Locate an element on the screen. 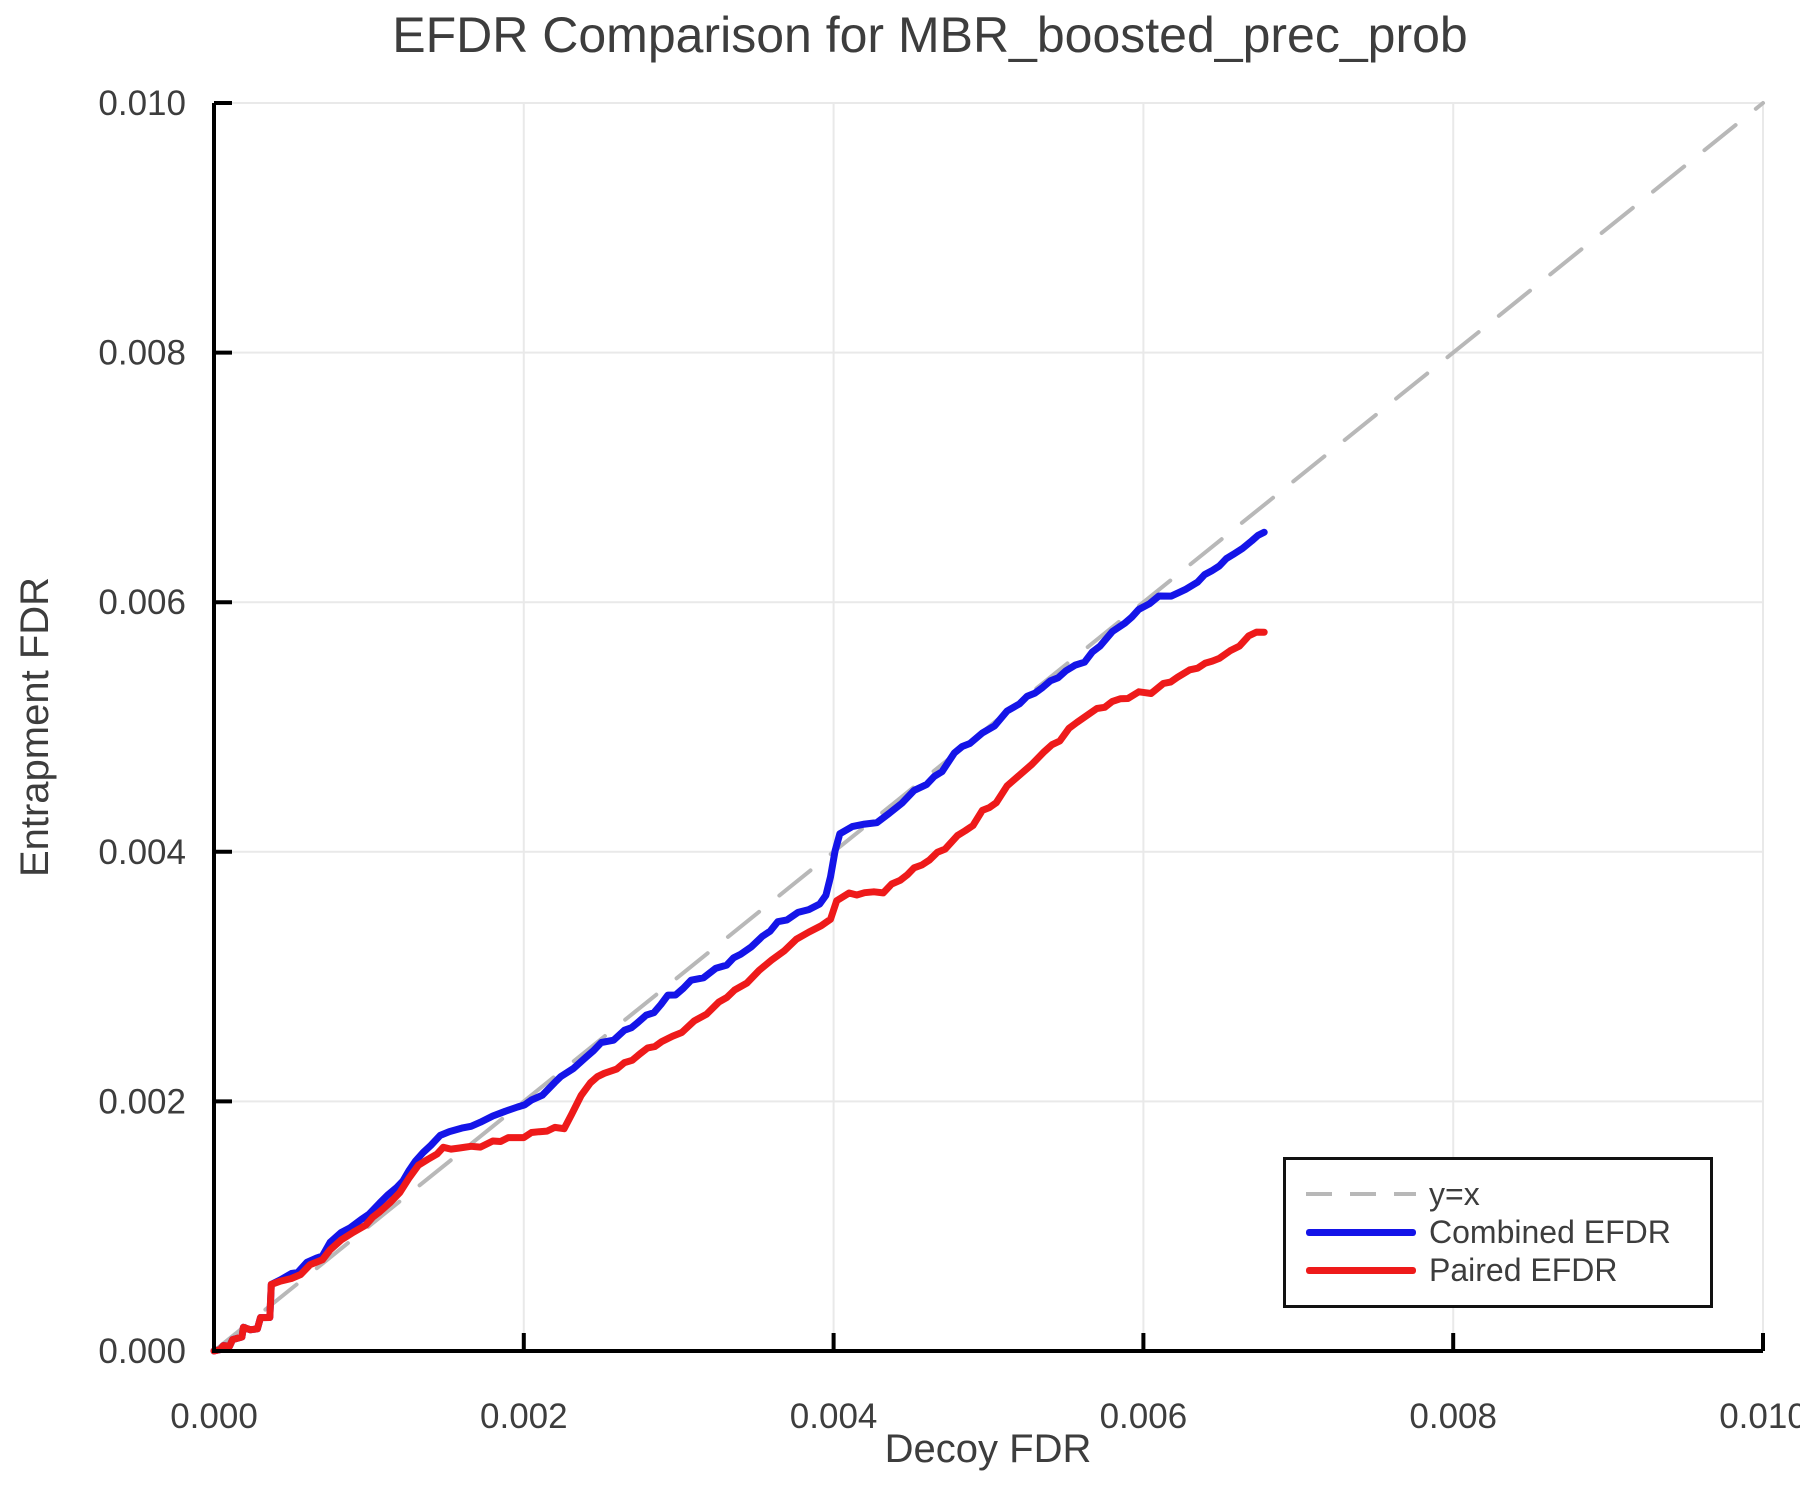 This screenshot has width=1800, height=1500. legend-row-yx: y=x is located at coordinates (1508, 1194).